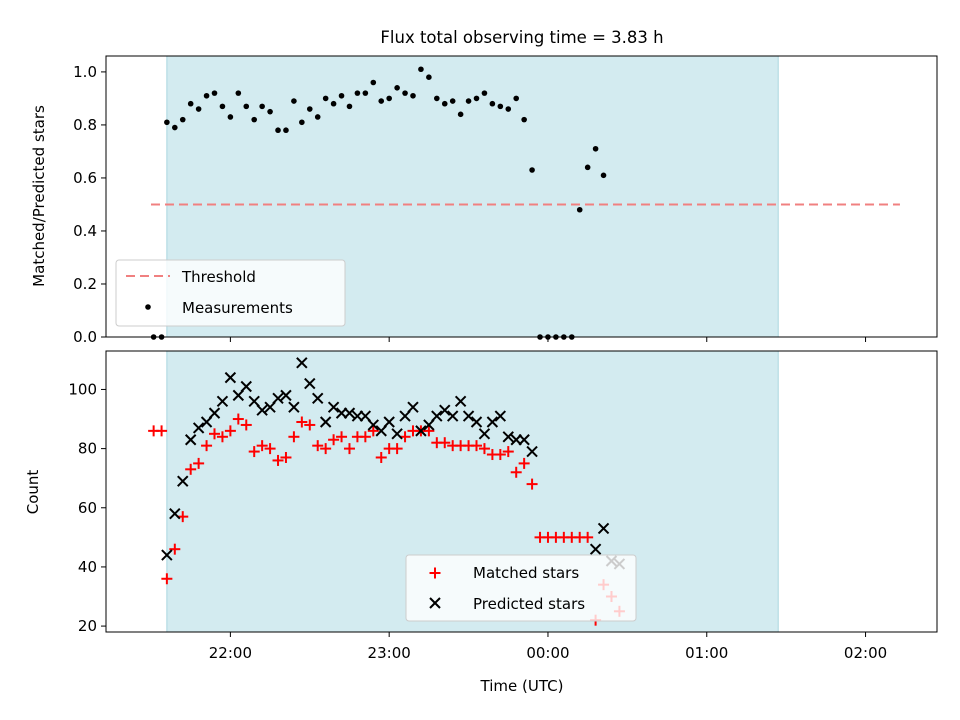 This screenshot has width=960, height=720. I want to click on y-tick-label: 0.6, so click(85, 178).